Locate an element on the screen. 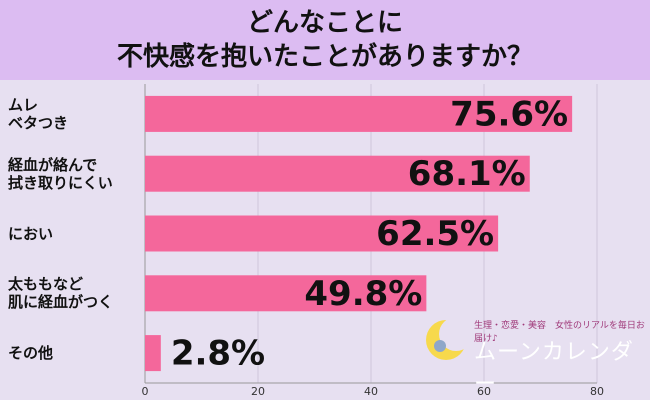 The width and height of the screenshot is (650, 400). category-label: 太ももなど 肌に経血がつく is located at coordinates (61, 293).